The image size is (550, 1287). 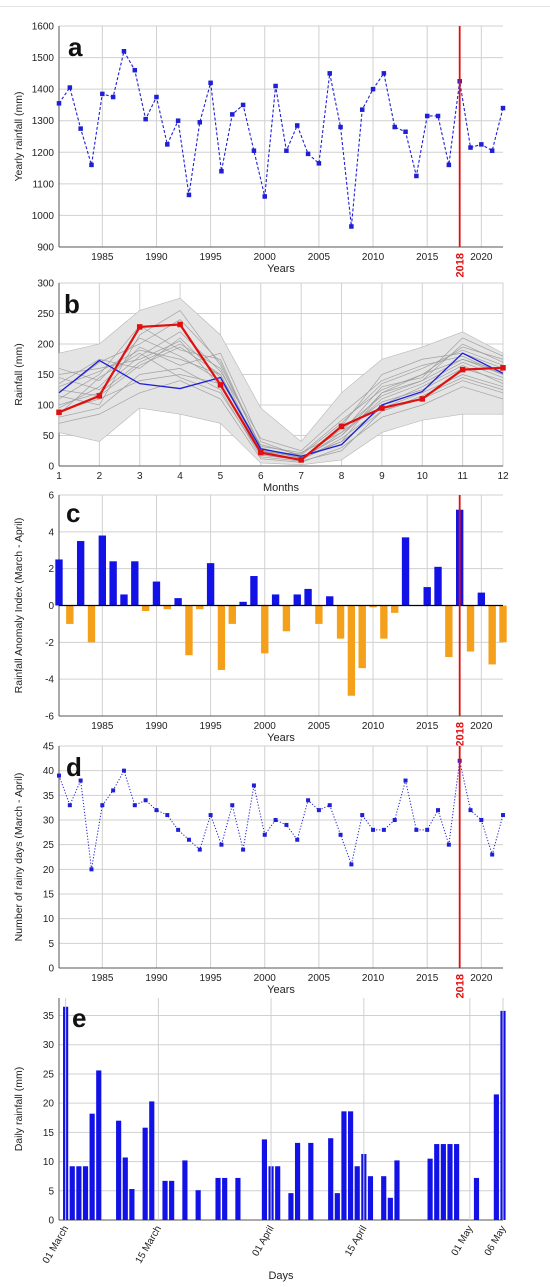 I want to click on x-tick-label: 01 March, so click(x=56, y=1245).